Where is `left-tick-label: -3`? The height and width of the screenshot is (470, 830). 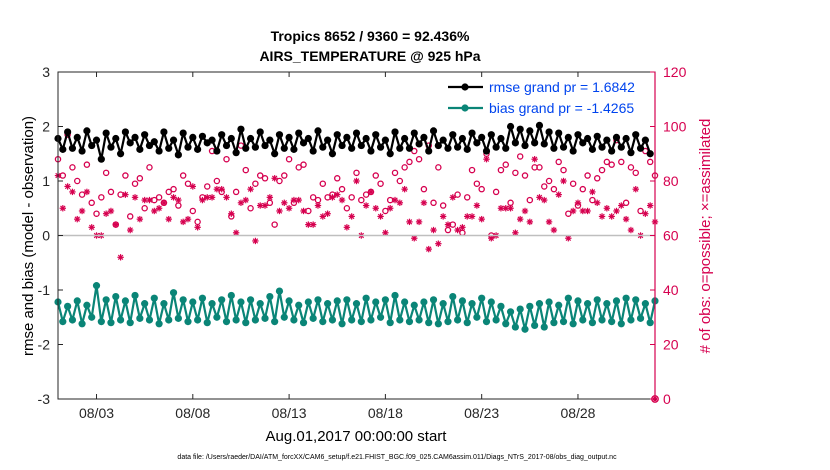
left-tick-label: -3 is located at coordinates (44, 399).